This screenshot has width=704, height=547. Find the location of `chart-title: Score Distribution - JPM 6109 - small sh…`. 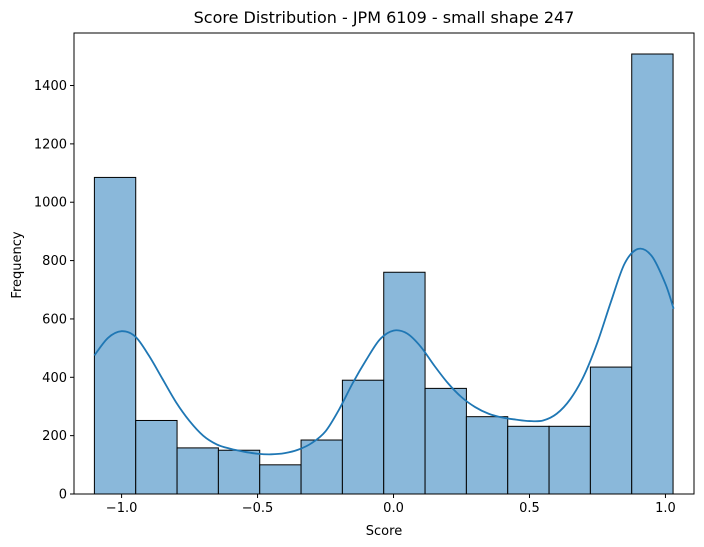

chart-title: Score Distribution - JPM 6109 - small sh… is located at coordinates (384, 17).